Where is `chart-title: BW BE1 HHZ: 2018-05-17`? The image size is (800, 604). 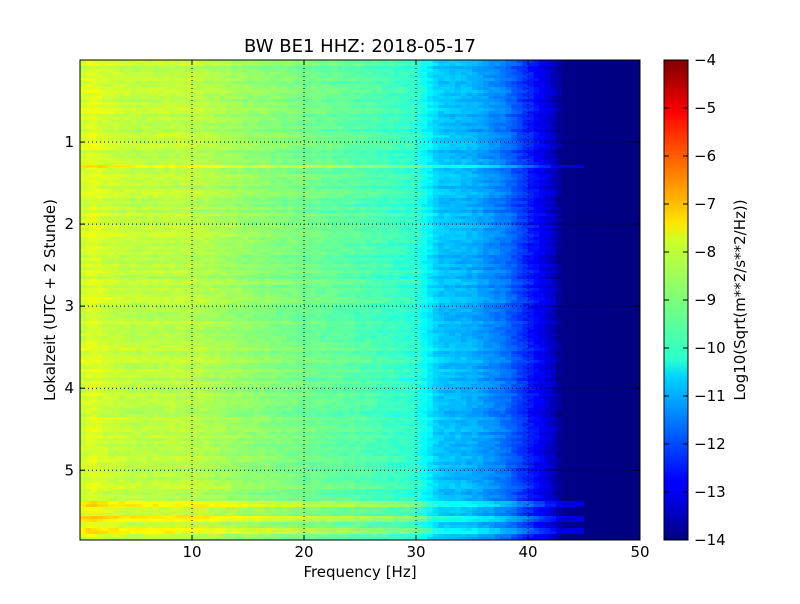
chart-title: BW BE1 HHZ: 2018-05-17 is located at coordinates (360, 46).